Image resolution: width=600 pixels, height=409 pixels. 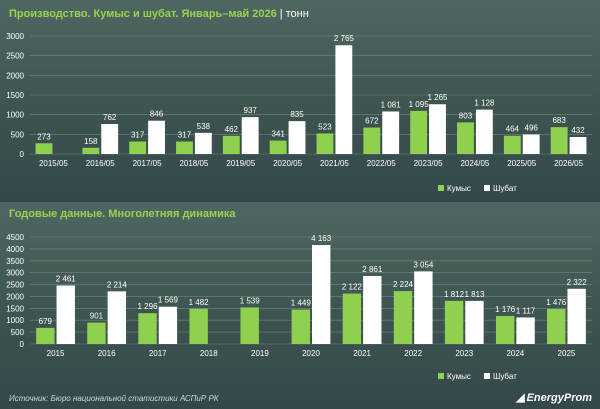 I want to click on bottom-legend-label: Шубат, so click(x=505, y=376).